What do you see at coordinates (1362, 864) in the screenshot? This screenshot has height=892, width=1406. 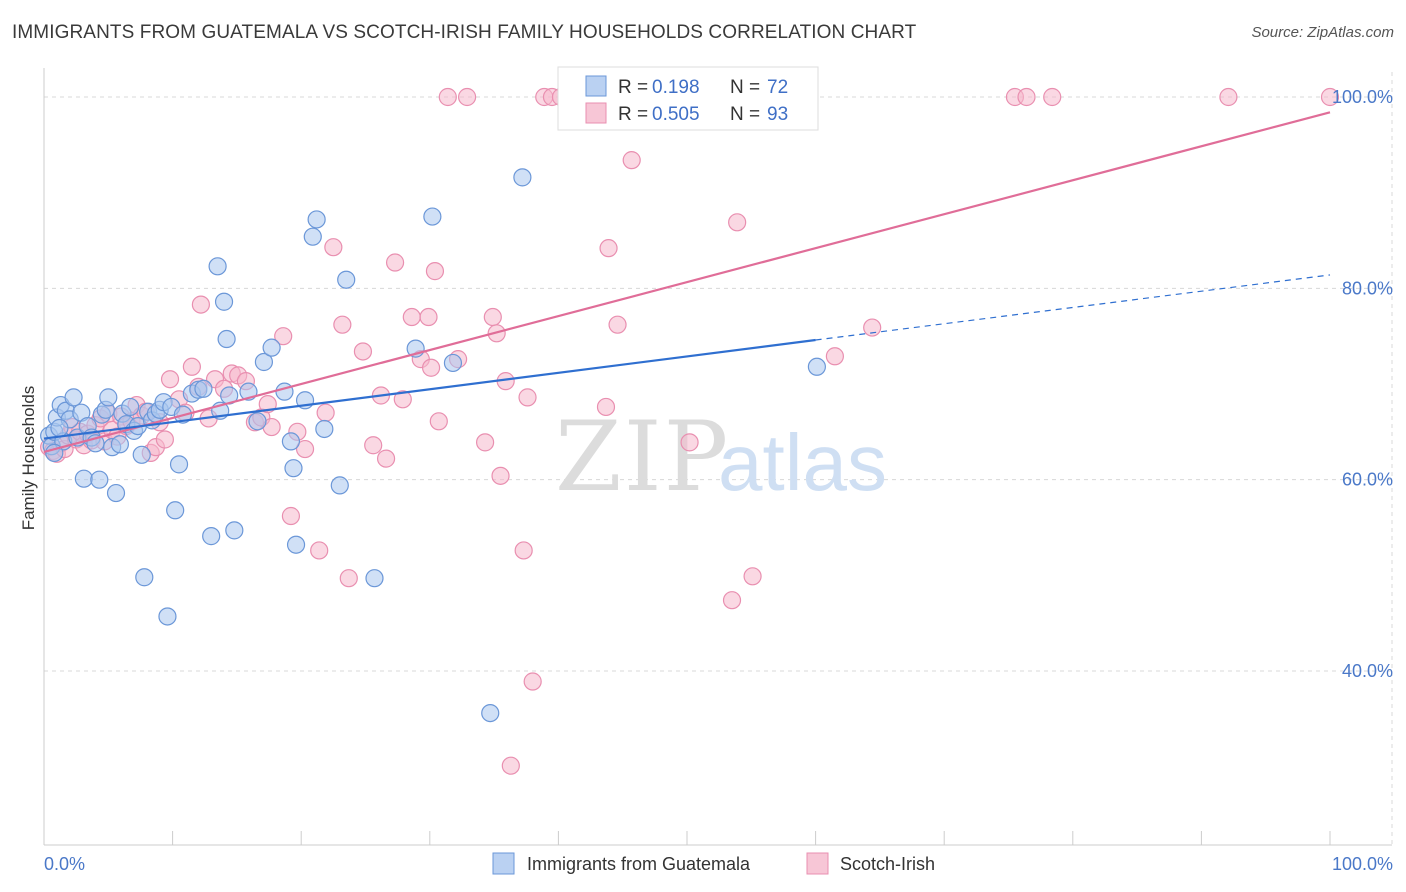 I see `x-tick-label-max: 100.0%` at bounding box center [1362, 864].